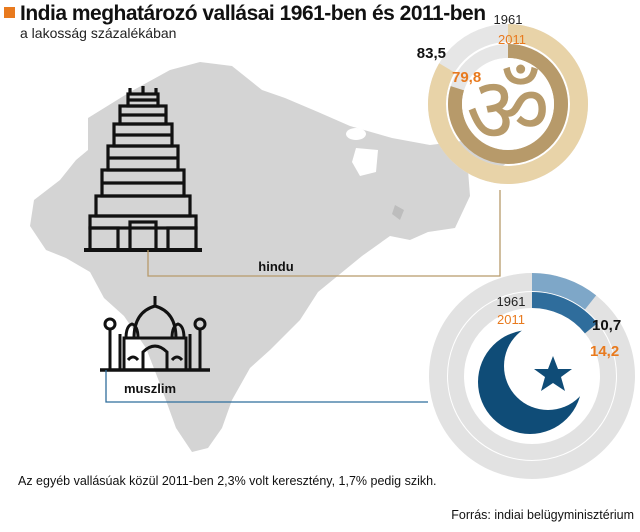 This screenshot has height=532, width=640. Describe the element at coordinates (466, 77) in the screenshot. I see `hindu-value-2011: 79,8` at that location.